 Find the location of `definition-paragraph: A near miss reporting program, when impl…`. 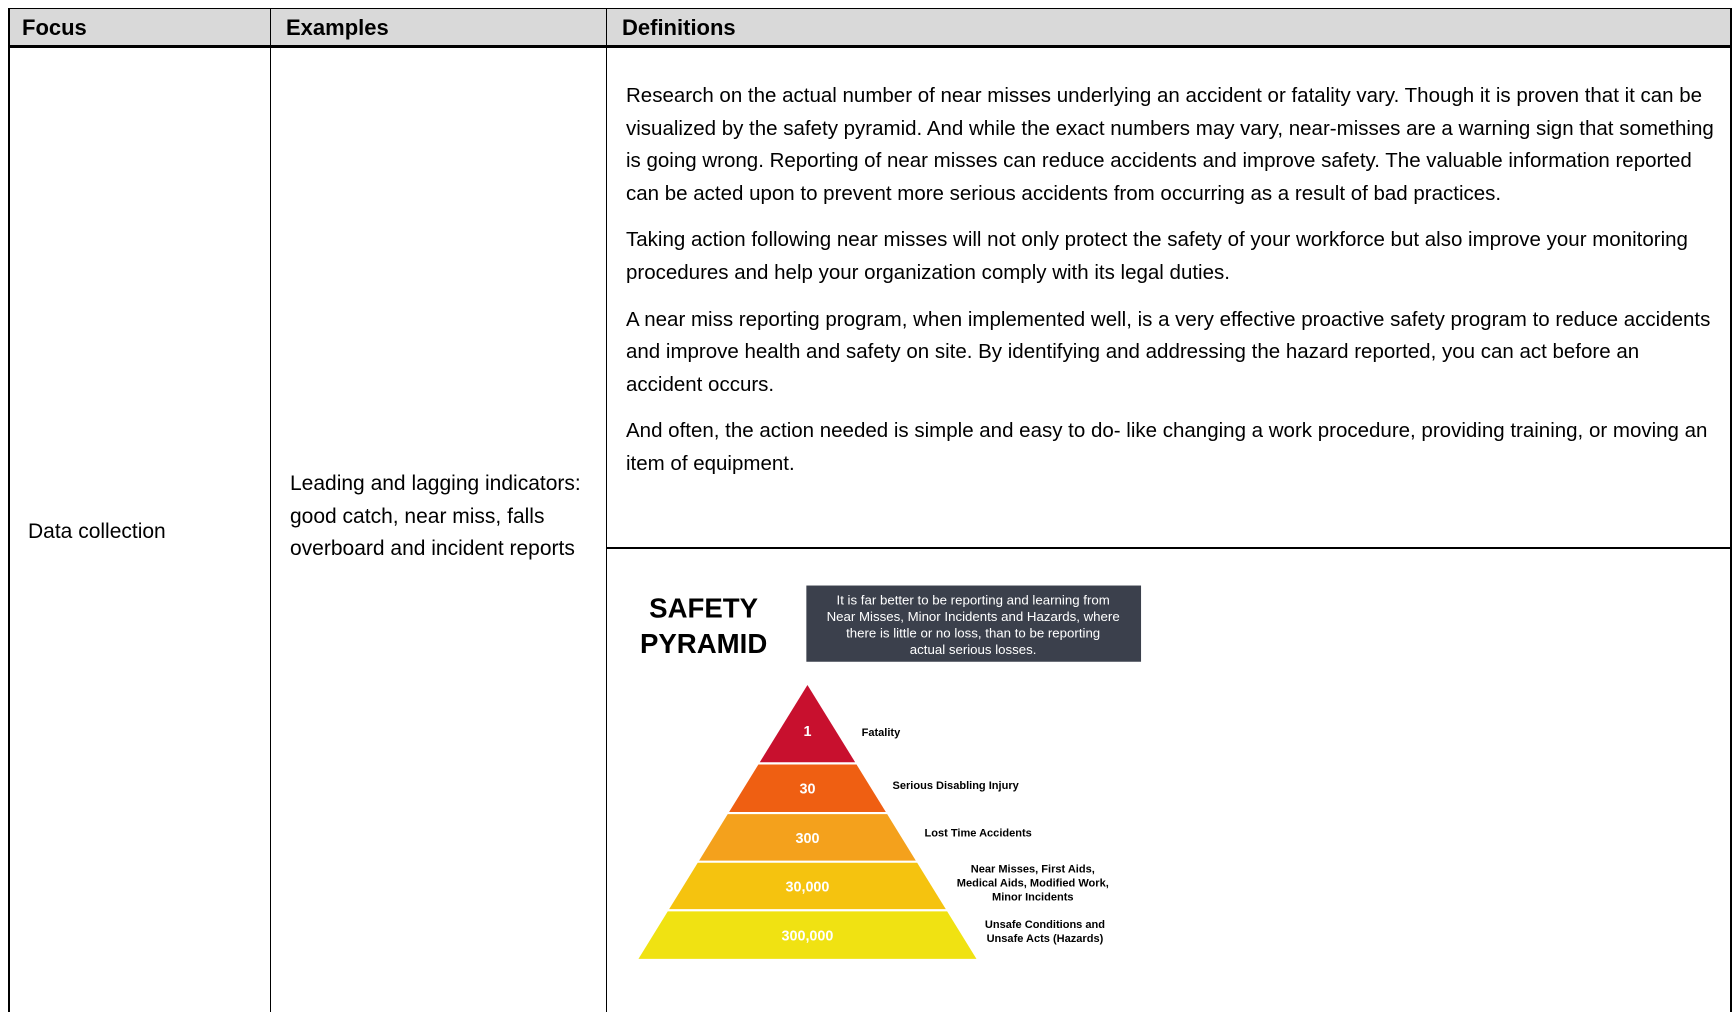

definition-paragraph: A near miss reporting program, when impl… is located at coordinates (1168, 351).